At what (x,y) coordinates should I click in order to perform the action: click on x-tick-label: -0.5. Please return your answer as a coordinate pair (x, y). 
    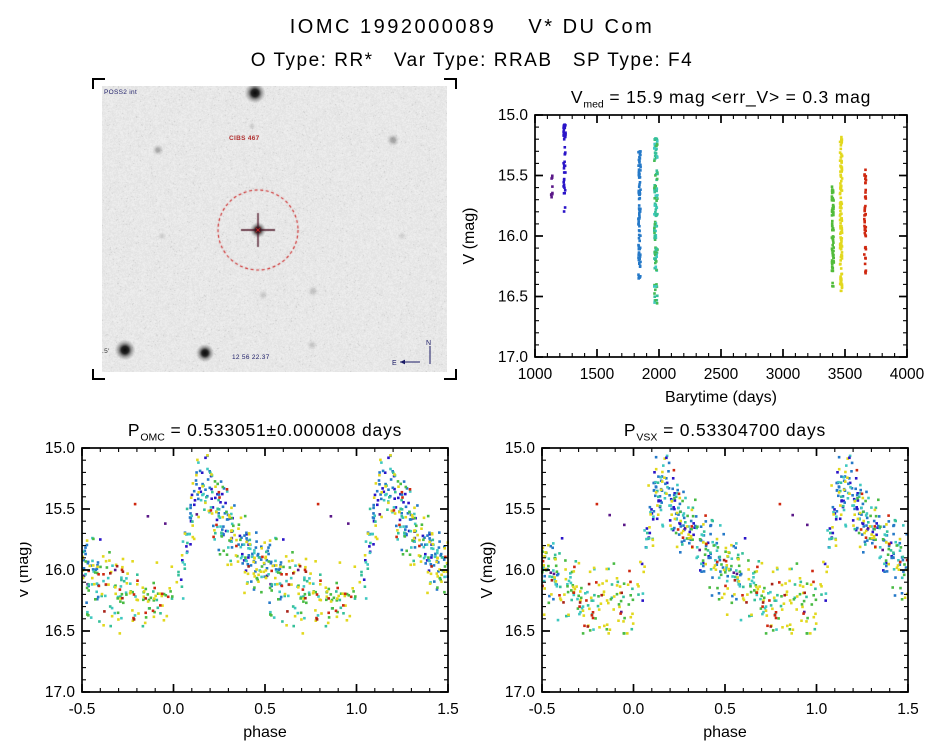
    Looking at the image, I should click on (542, 709).